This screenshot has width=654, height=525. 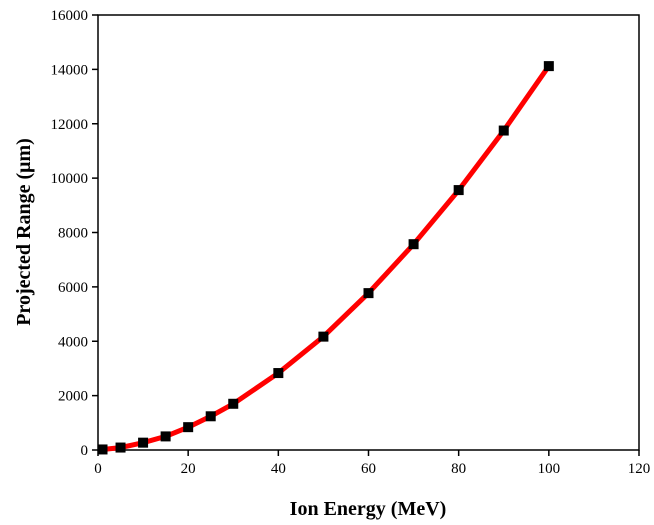 I want to click on x-tick-label: 60, so click(x=368, y=469).